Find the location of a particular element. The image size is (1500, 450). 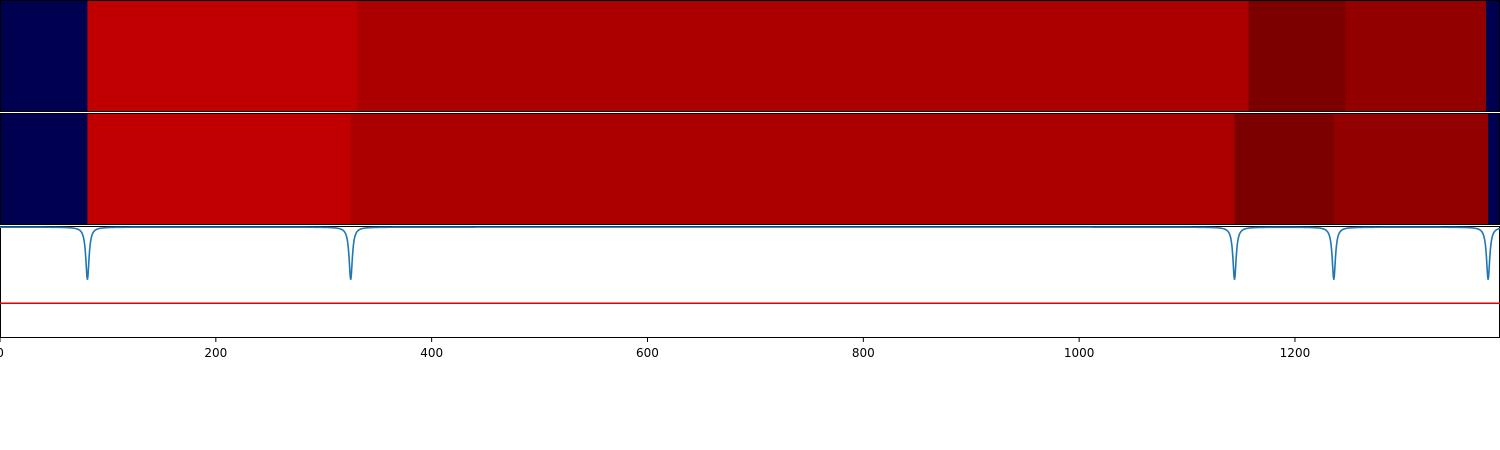

series-line is located at coordinates (750, 253).